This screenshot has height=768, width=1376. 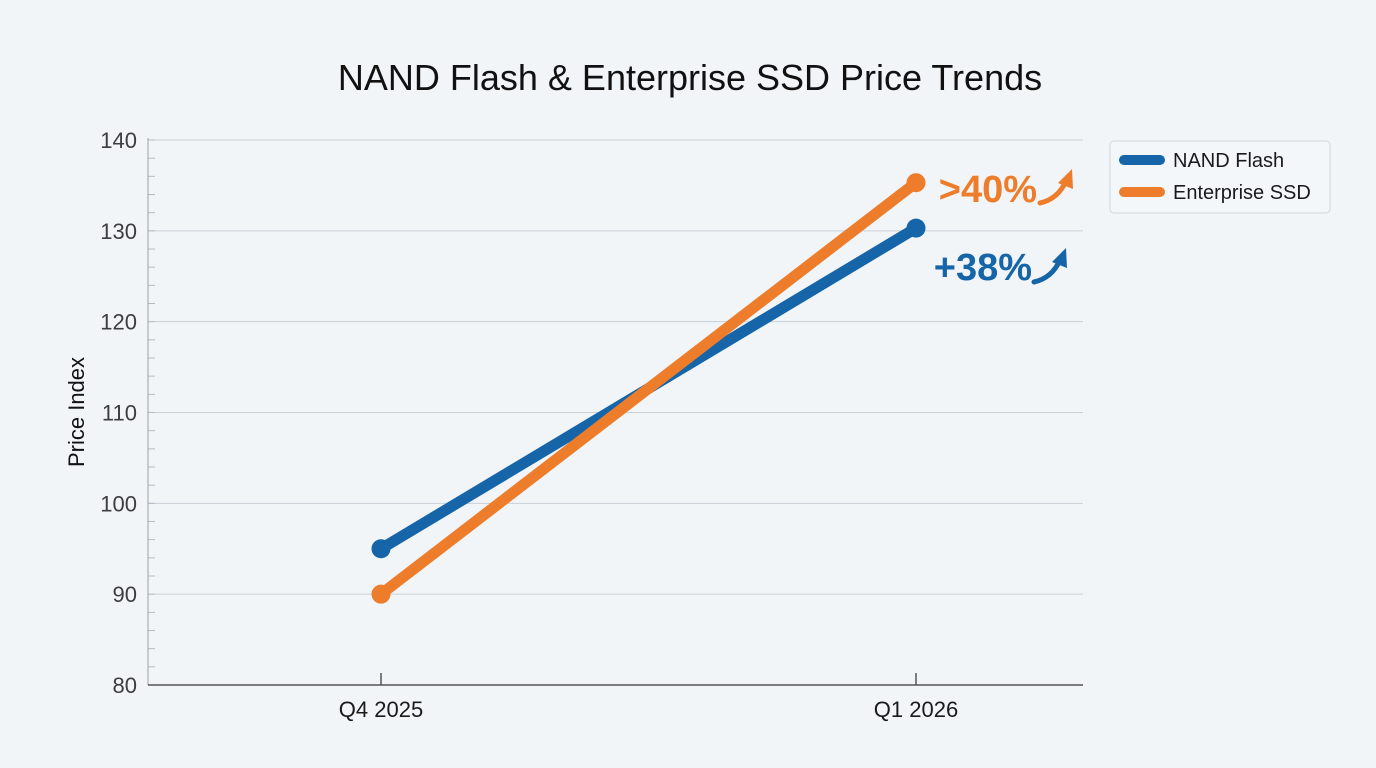 I want to click on legend-label: NAND Flash, so click(x=1228, y=161).